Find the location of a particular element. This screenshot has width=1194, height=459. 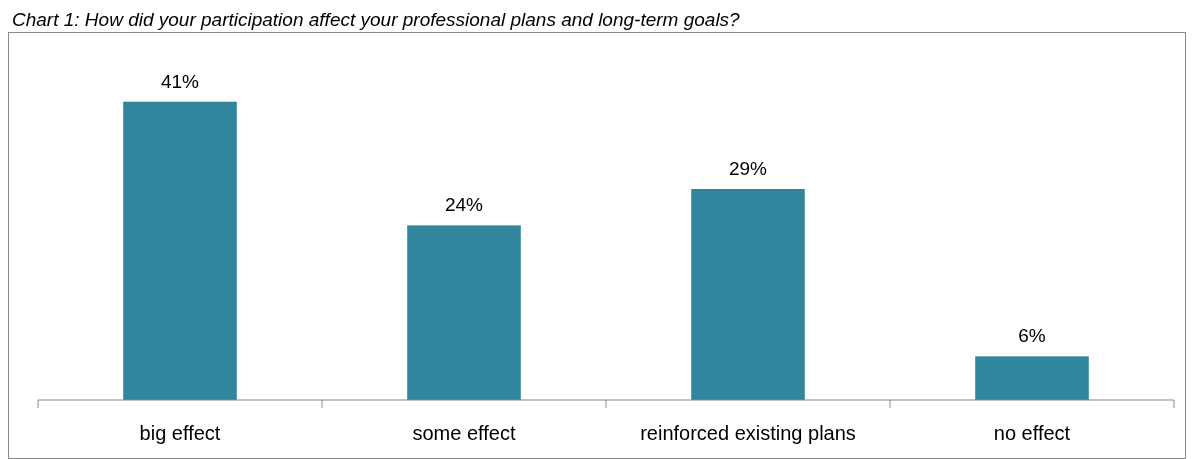

data-label: 24% is located at coordinates (464, 205).